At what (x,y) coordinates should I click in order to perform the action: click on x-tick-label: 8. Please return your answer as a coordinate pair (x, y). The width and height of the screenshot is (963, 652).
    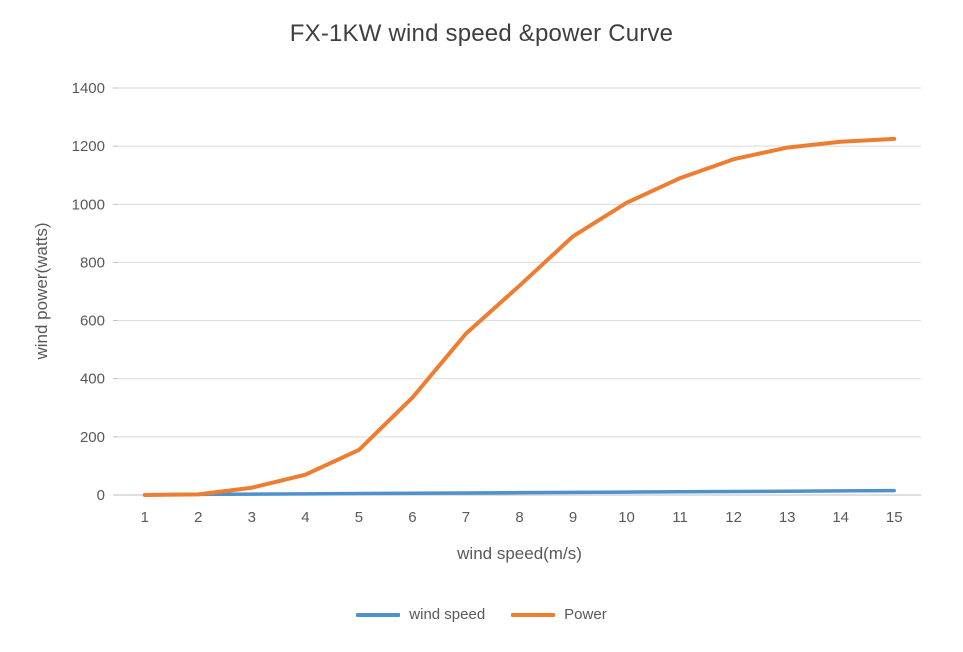
    Looking at the image, I should click on (519, 517).